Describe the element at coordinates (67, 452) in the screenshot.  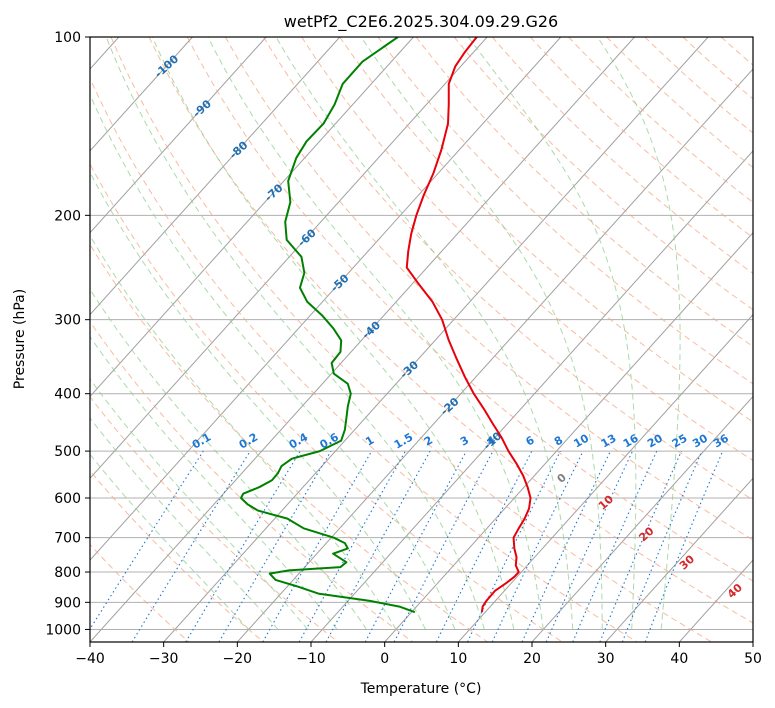
I see `y-tick-label: 500` at that location.